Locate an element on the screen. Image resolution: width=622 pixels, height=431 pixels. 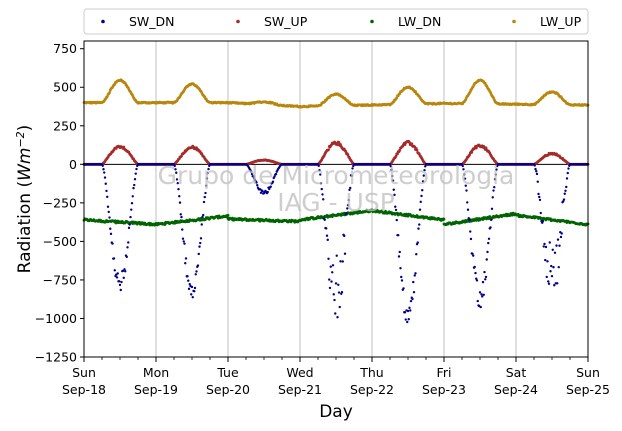
watermark-line-2: IAG - USP is located at coordinates (336, 202).